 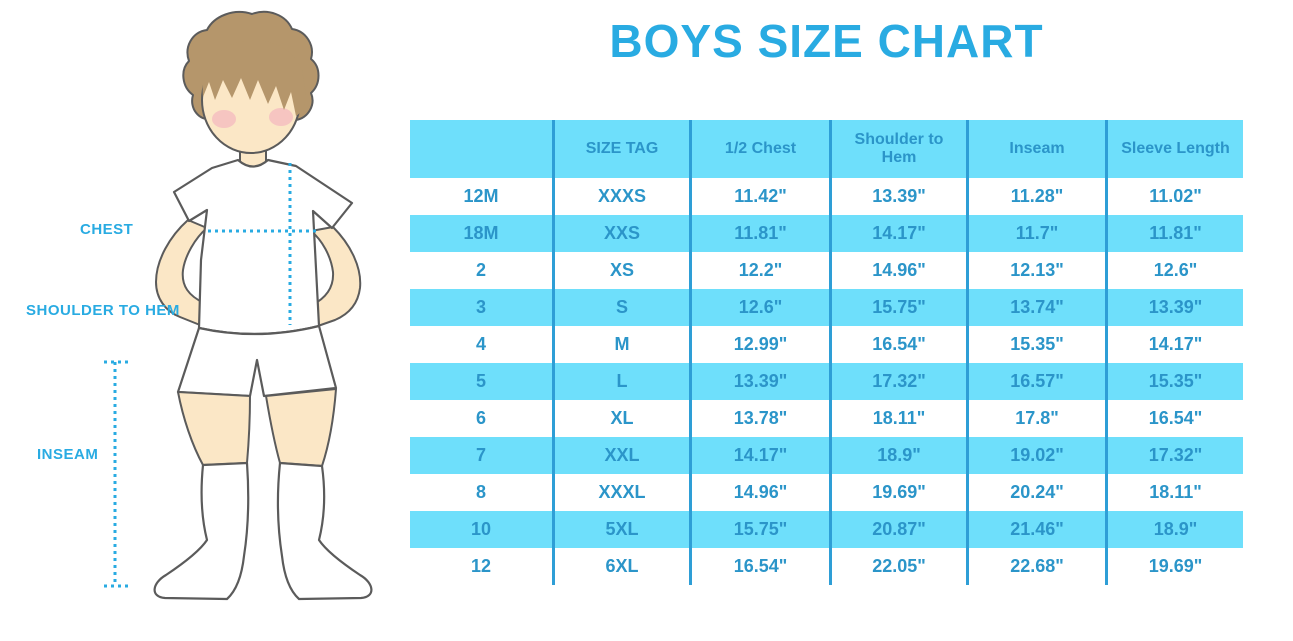 What do you see at coordinates (1035, 418) in the screenshot?
I see `value-cell: 17.8"` at bounding box center [1035, 418].